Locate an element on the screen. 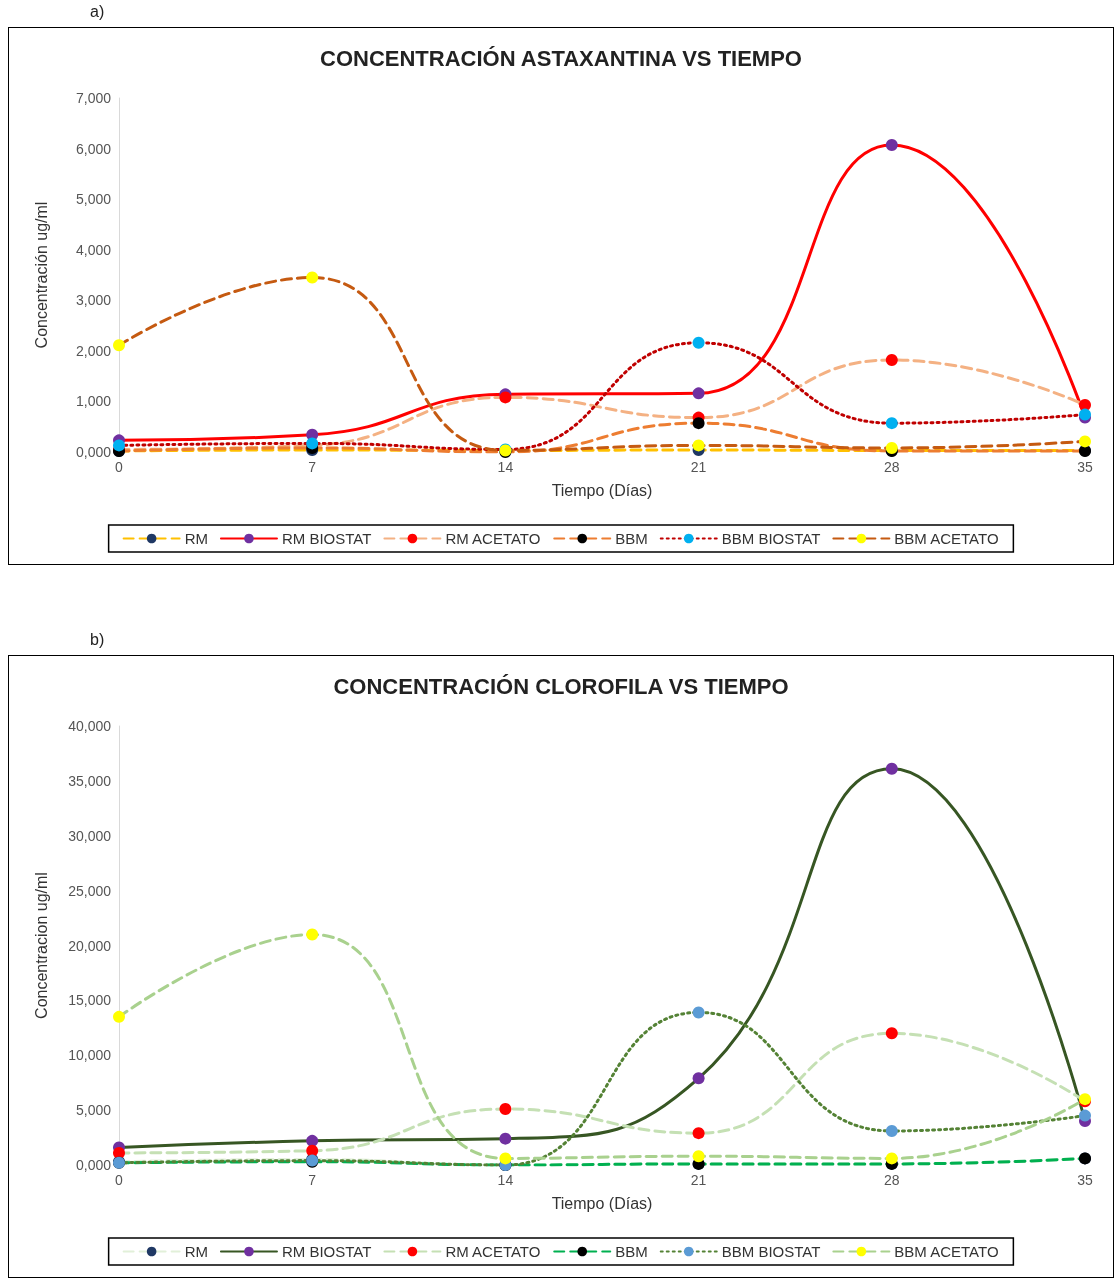  chart-title: CONCENTRACIÓN CLOROFILA VS TIEMPO is located at coordinates (561, 686).